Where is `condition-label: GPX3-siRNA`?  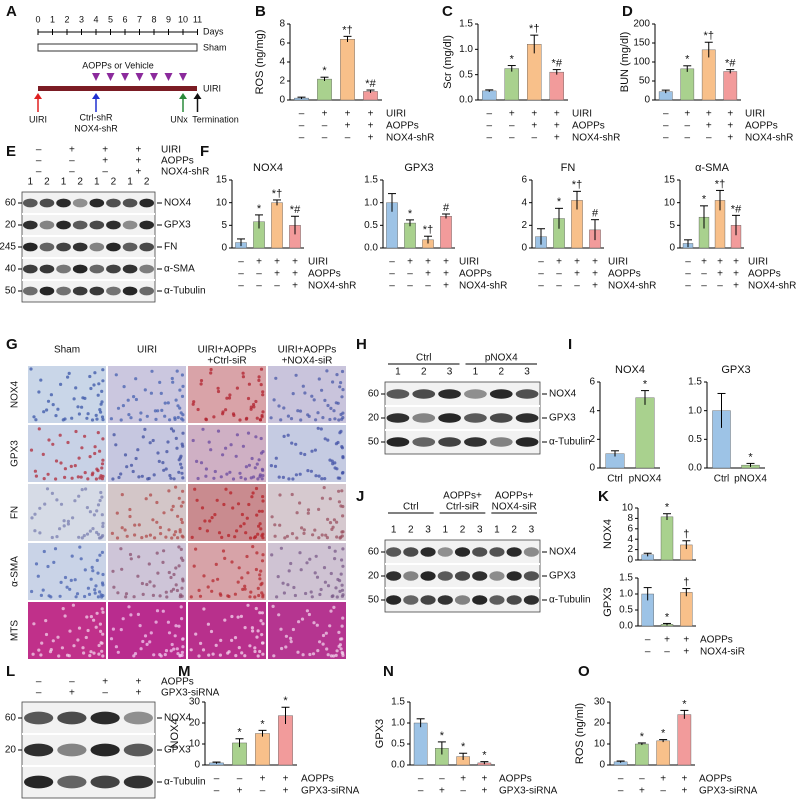 condition-label: GPX3-siRNA is located at coordinates (330, 791).